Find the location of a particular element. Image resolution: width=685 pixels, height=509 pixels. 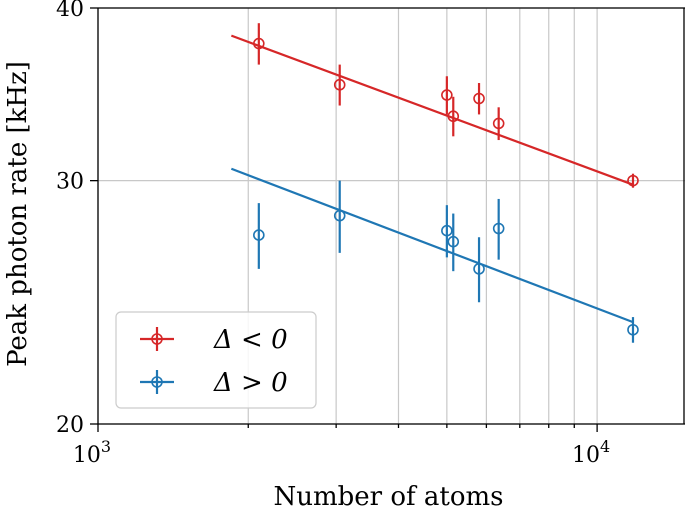

x-tick-label: 10³ is located at coordinates (92, 452).